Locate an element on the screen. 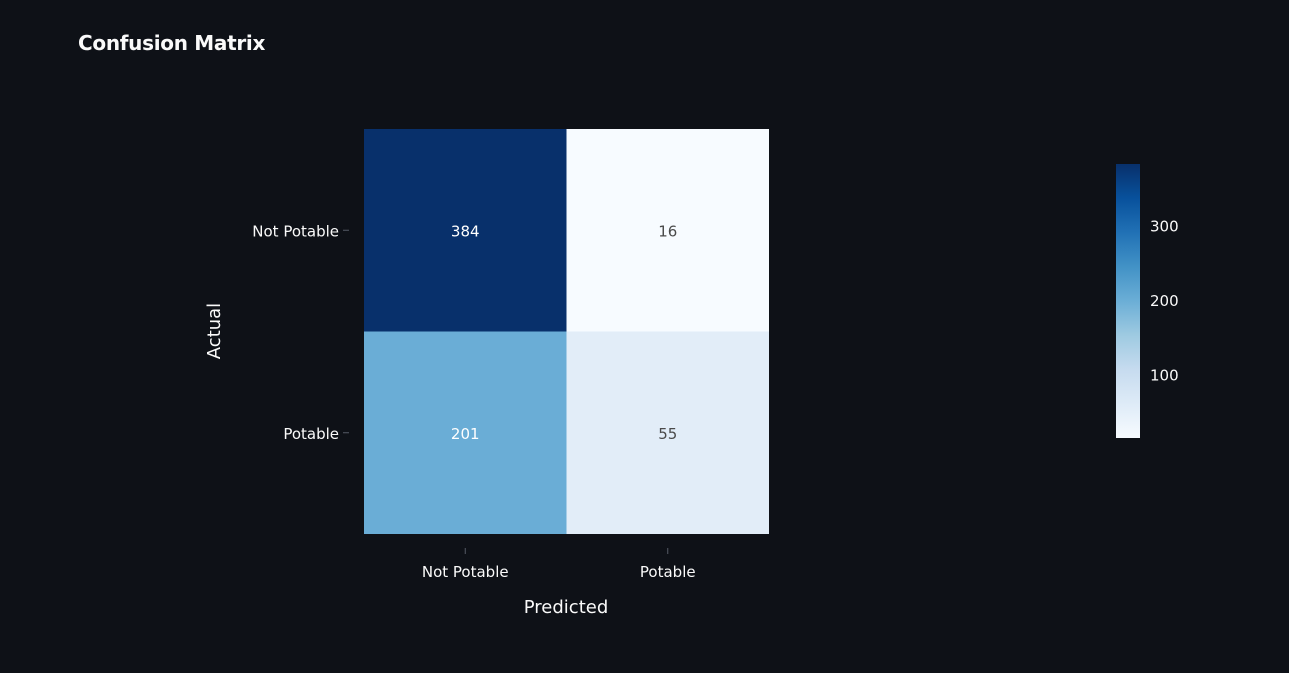  page-title: Confusion Matrix is located at coordinates (172, 43).